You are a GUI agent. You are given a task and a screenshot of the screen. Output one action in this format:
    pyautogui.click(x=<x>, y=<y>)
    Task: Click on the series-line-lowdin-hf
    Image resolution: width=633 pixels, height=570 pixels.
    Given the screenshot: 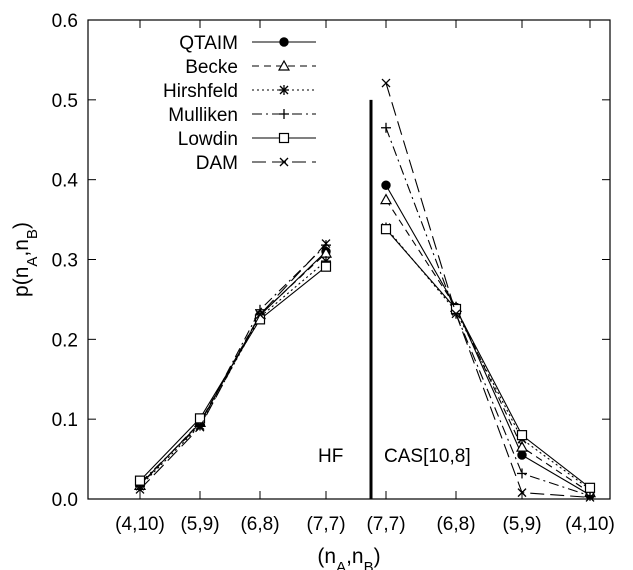 What is the action you would take?
    pyautogui.click(x=233, y=374)
    